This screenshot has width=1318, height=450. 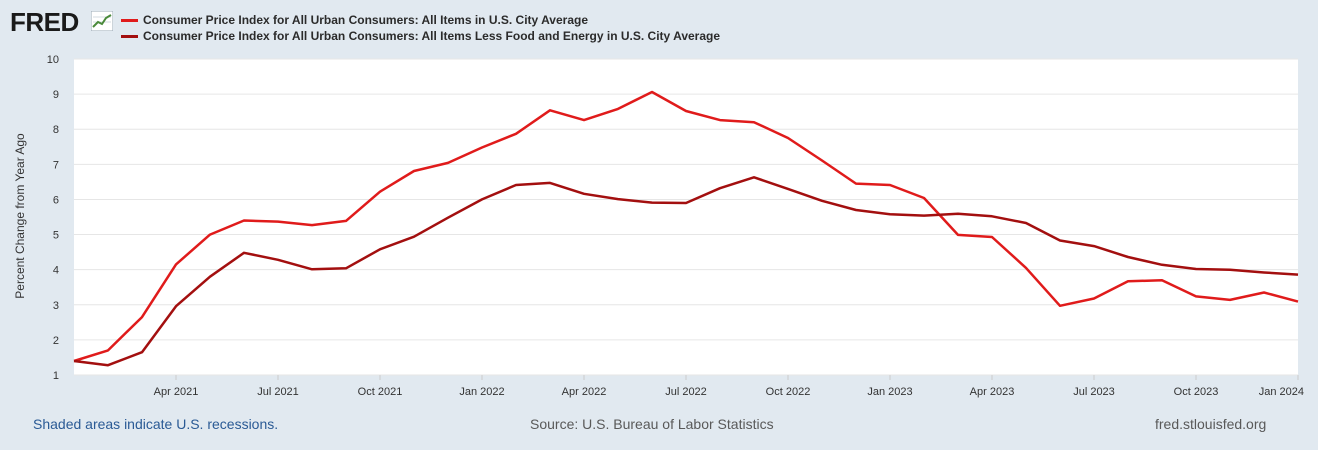 What do you see at coordinates (20, 216) in the screenshot?
I see `y-axis-label: Percent Change from Year Ago` at bounding box center [20, 216].